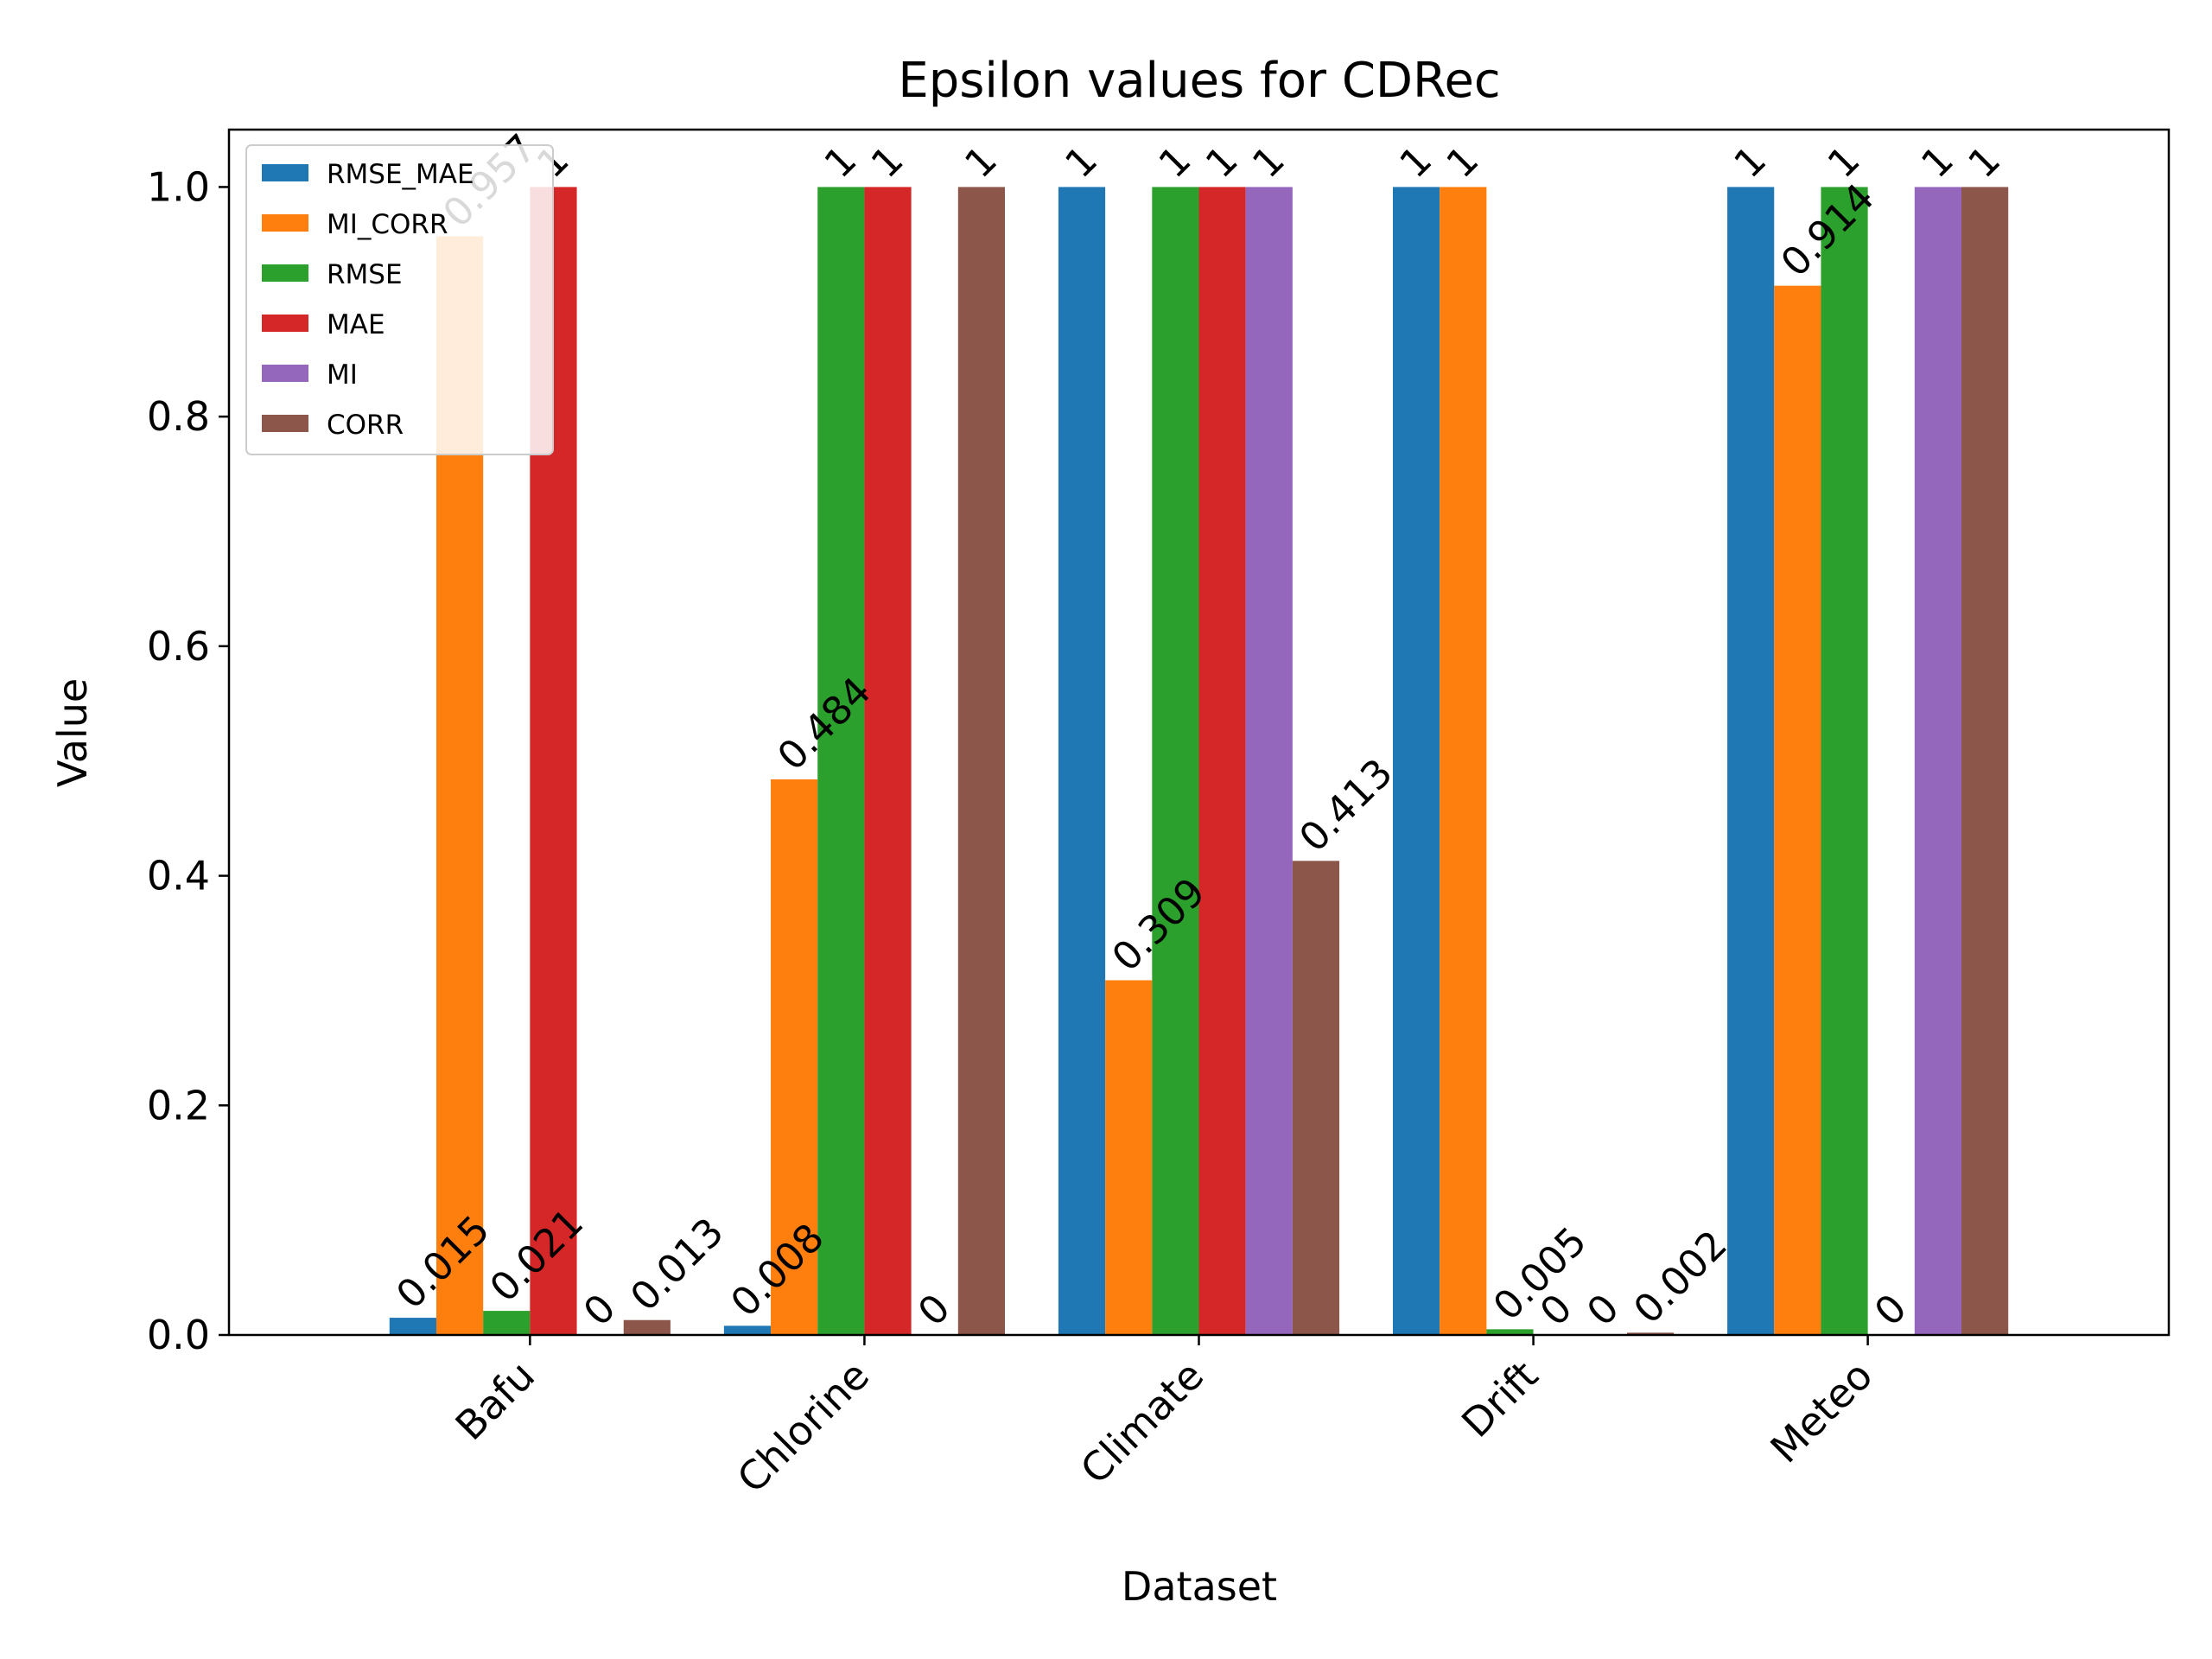  I want to click on bar-mi-meteo, so click(1938, 761).